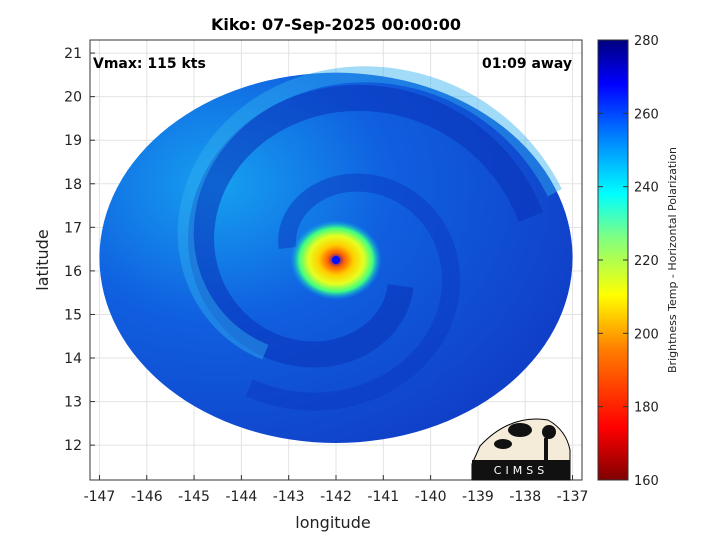 This screenshot has height=540, width=720. Describe the element at coordinates (79, 250) in the screenshot. I see `y-axis-ticks: 12 13 14 15 16 17 18 19 20 21` at that location.